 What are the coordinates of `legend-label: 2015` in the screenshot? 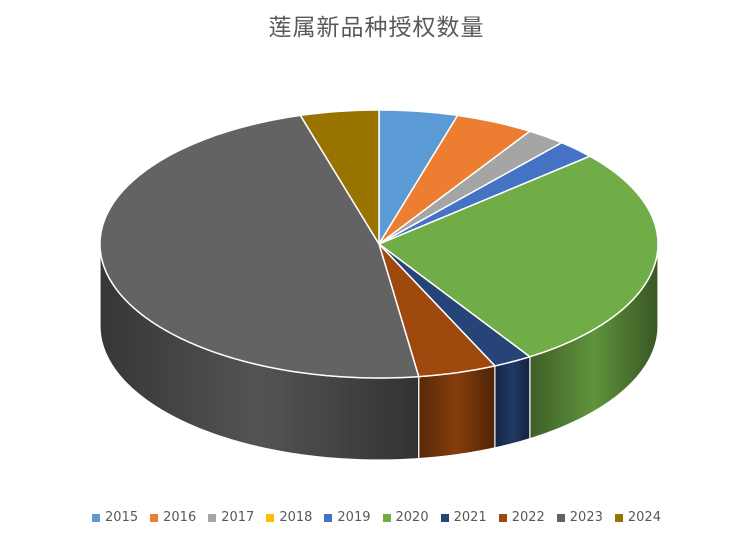 It's located at (122, 517).